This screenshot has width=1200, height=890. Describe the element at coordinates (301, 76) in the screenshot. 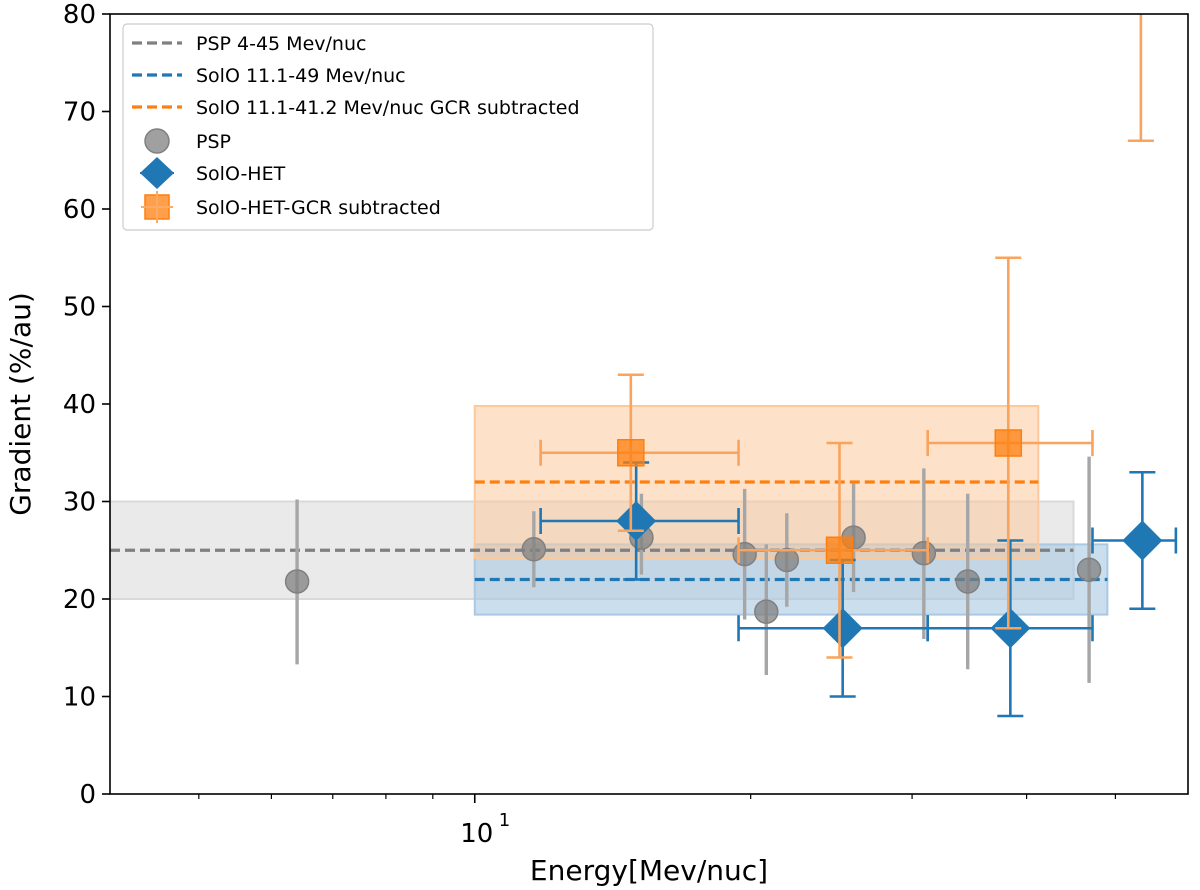

I see `legend-label-solo-mean: SolO 11.1-49 Mev/nuc` at that location.